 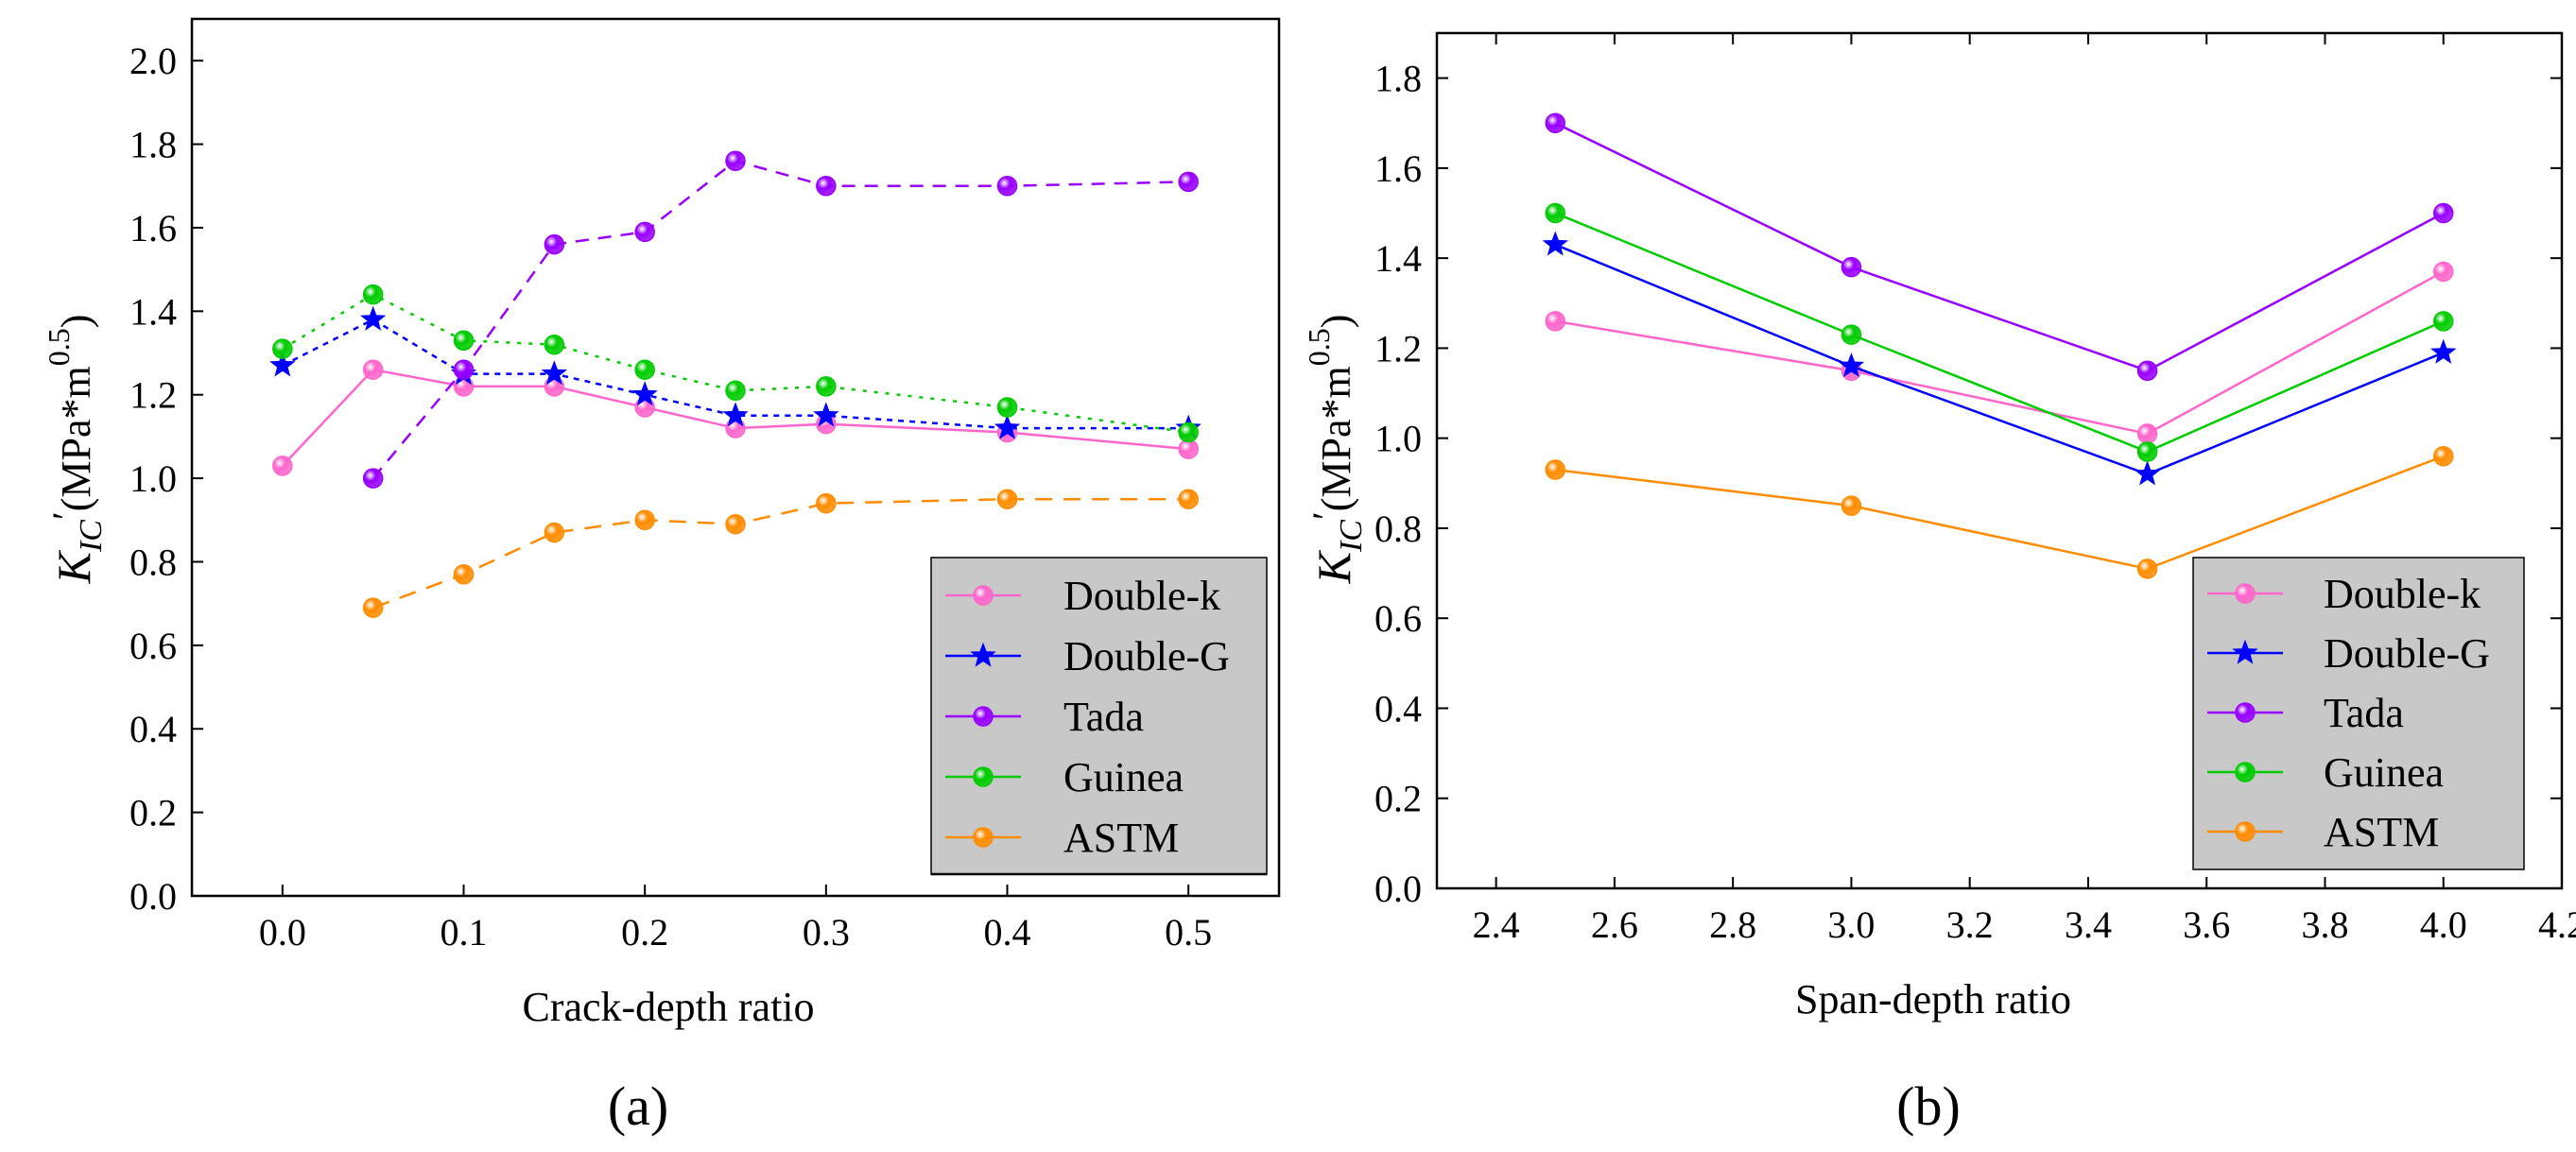 I want to click on x-tick-label: 4.0, so click(x=2443, y=925).